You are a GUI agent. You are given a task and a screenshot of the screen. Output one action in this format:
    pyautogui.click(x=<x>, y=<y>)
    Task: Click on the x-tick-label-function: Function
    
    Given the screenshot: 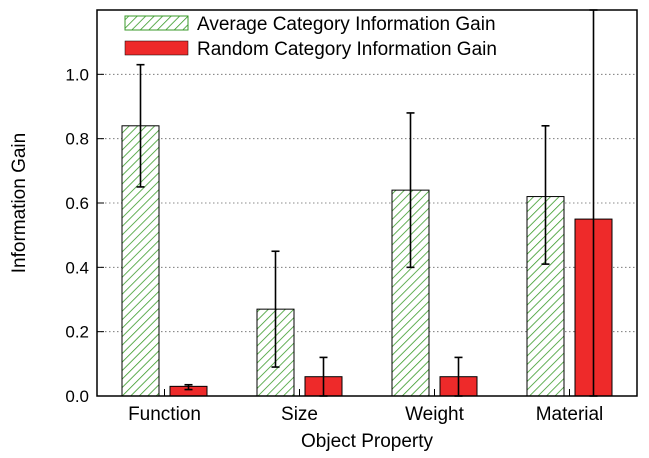 What is the action you would take?
    pyautogui.click(x=164, y=414)
    